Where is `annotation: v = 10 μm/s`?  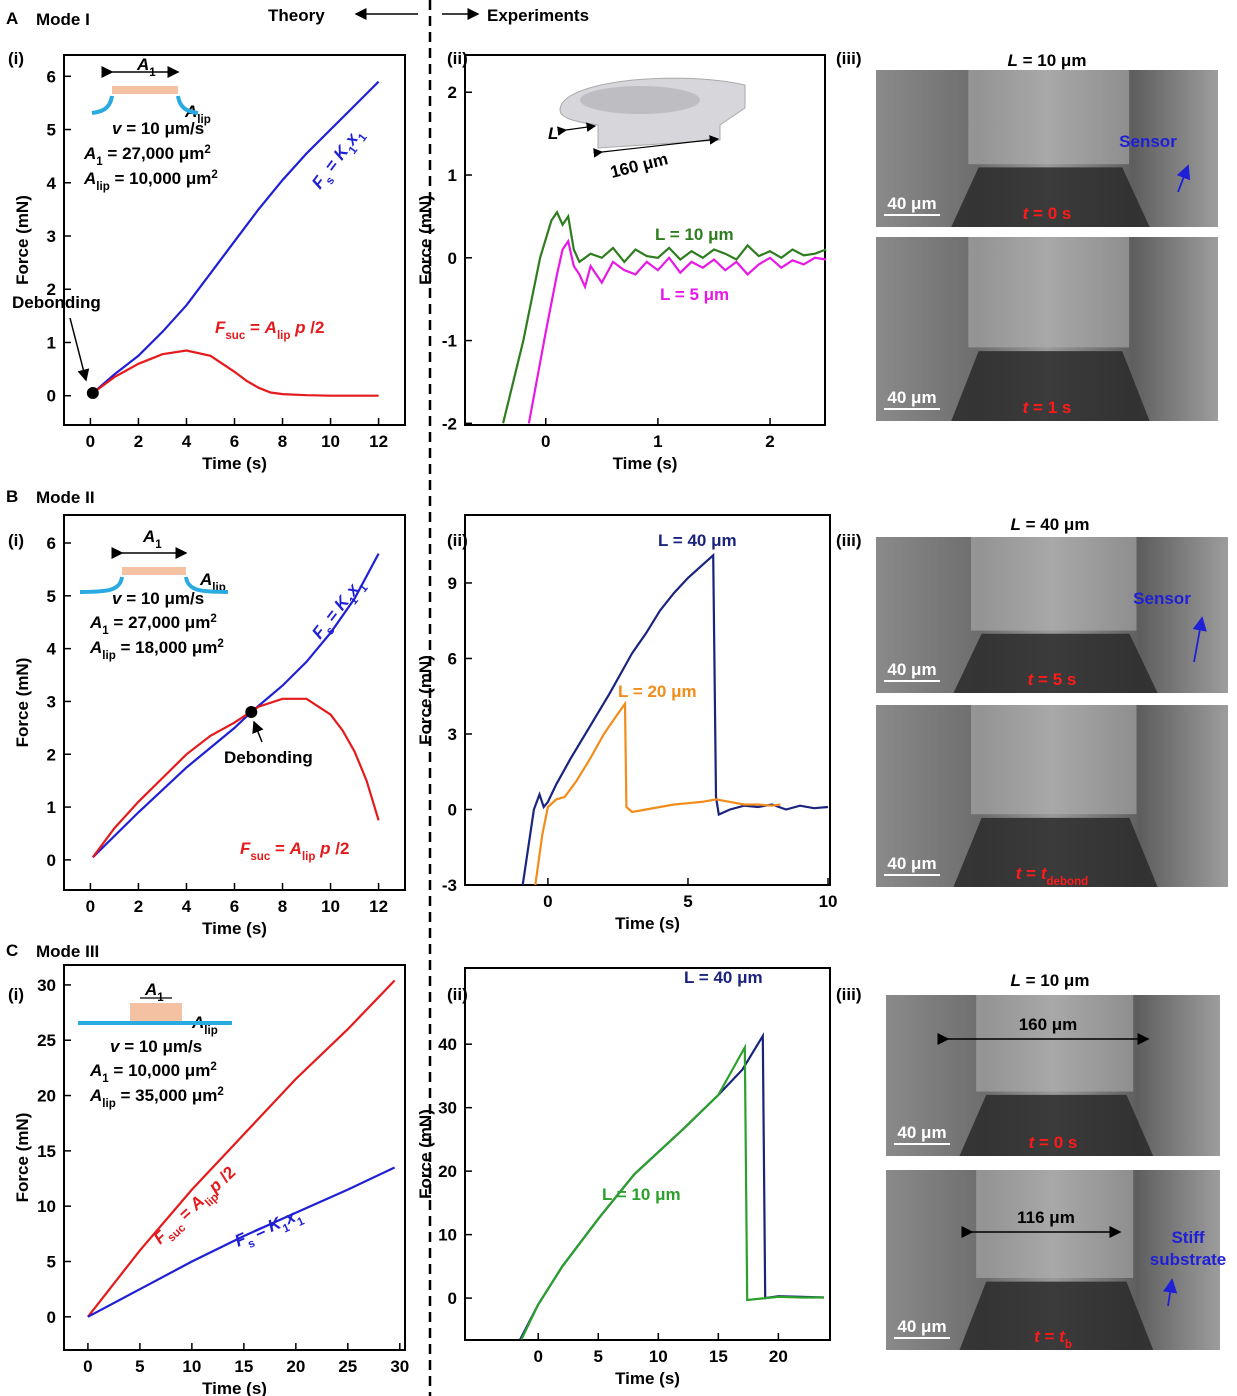
annotation: v = 10 μm/s is located at coordinates (158, 598).